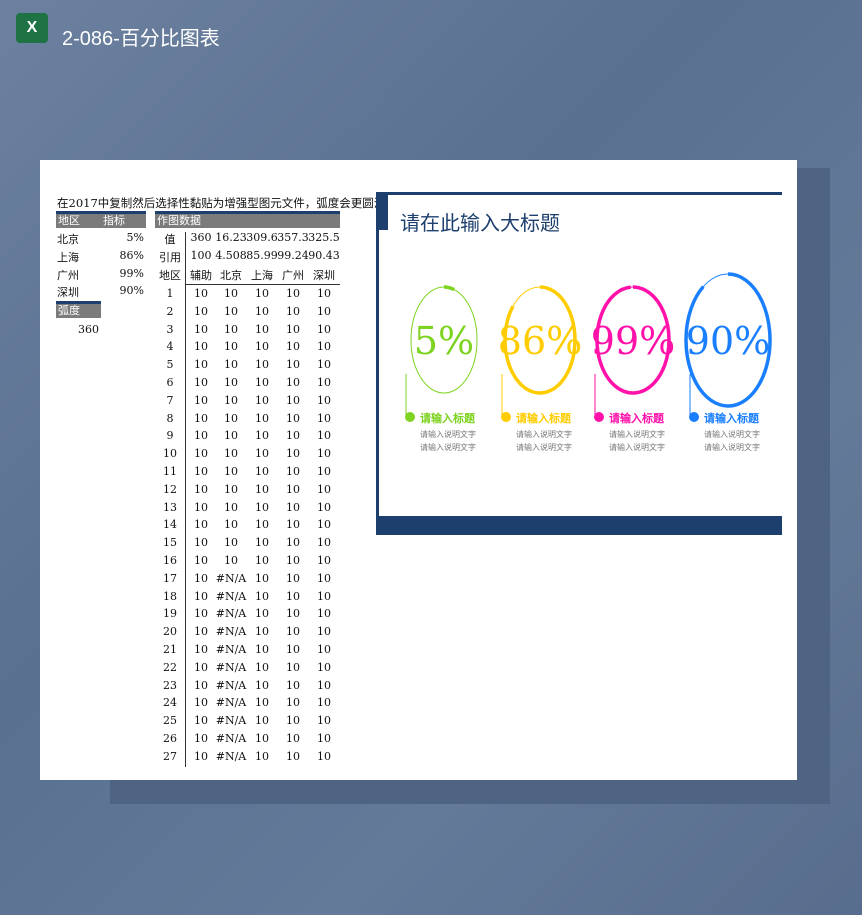  Describe the element at coordinates (170, 400) in the screenshot. I see `data-row-cell: 7` at that location.